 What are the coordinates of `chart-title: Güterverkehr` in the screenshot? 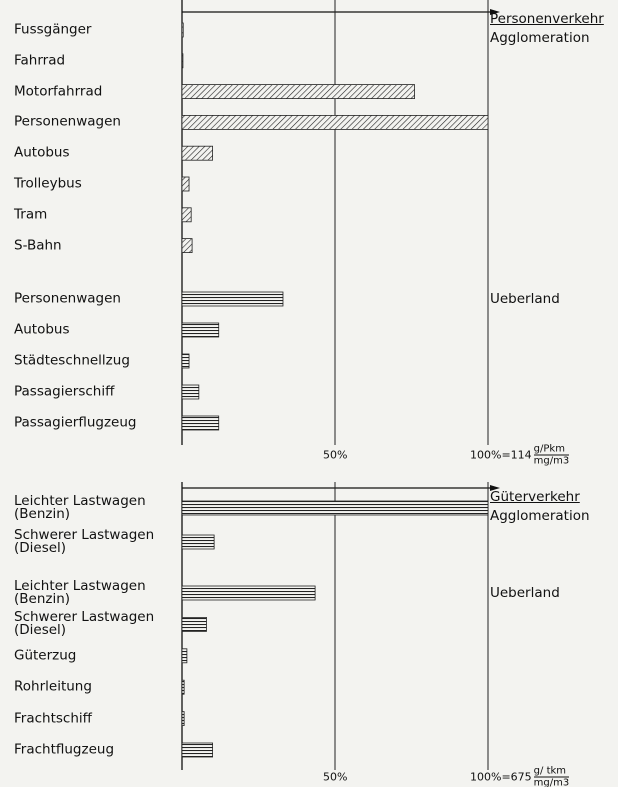 It's located at (535, 497).